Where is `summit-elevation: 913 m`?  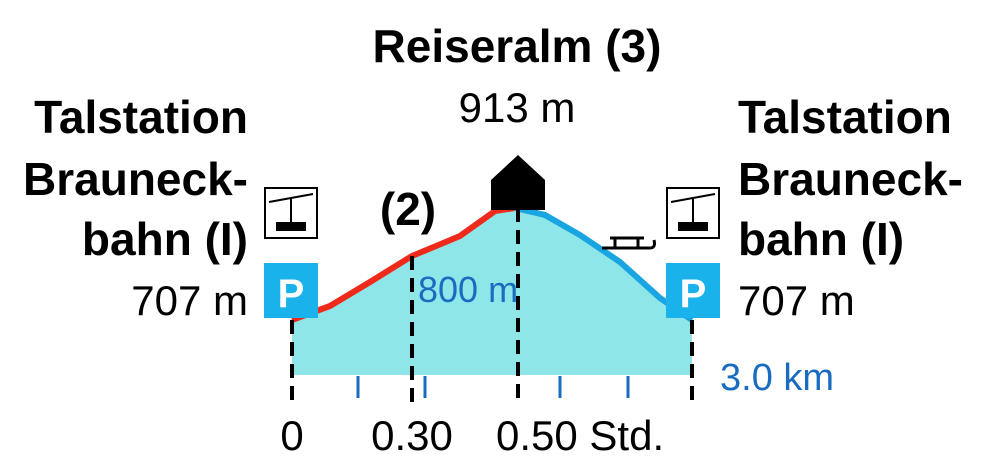 summit-elevation: 913 m is located at coordinates (517, 107).